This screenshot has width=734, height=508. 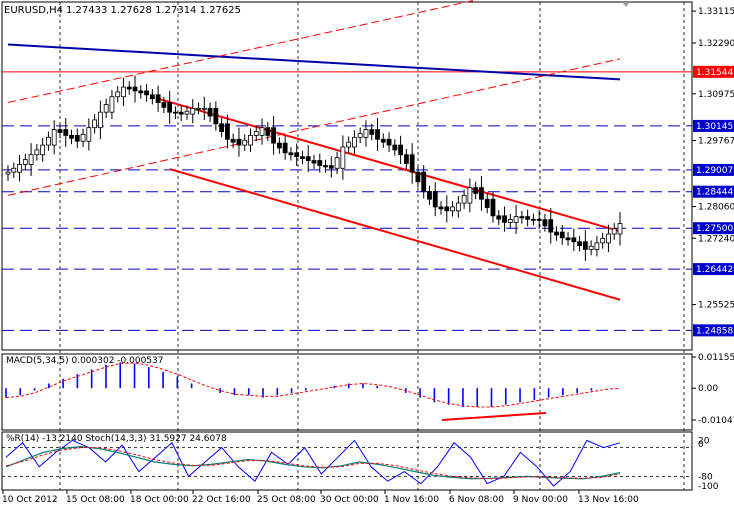 What do you see at coordinates (714, 171) in the screenshot?
I see `price-label-text: 1.29007` at bounding box center [714, 171].